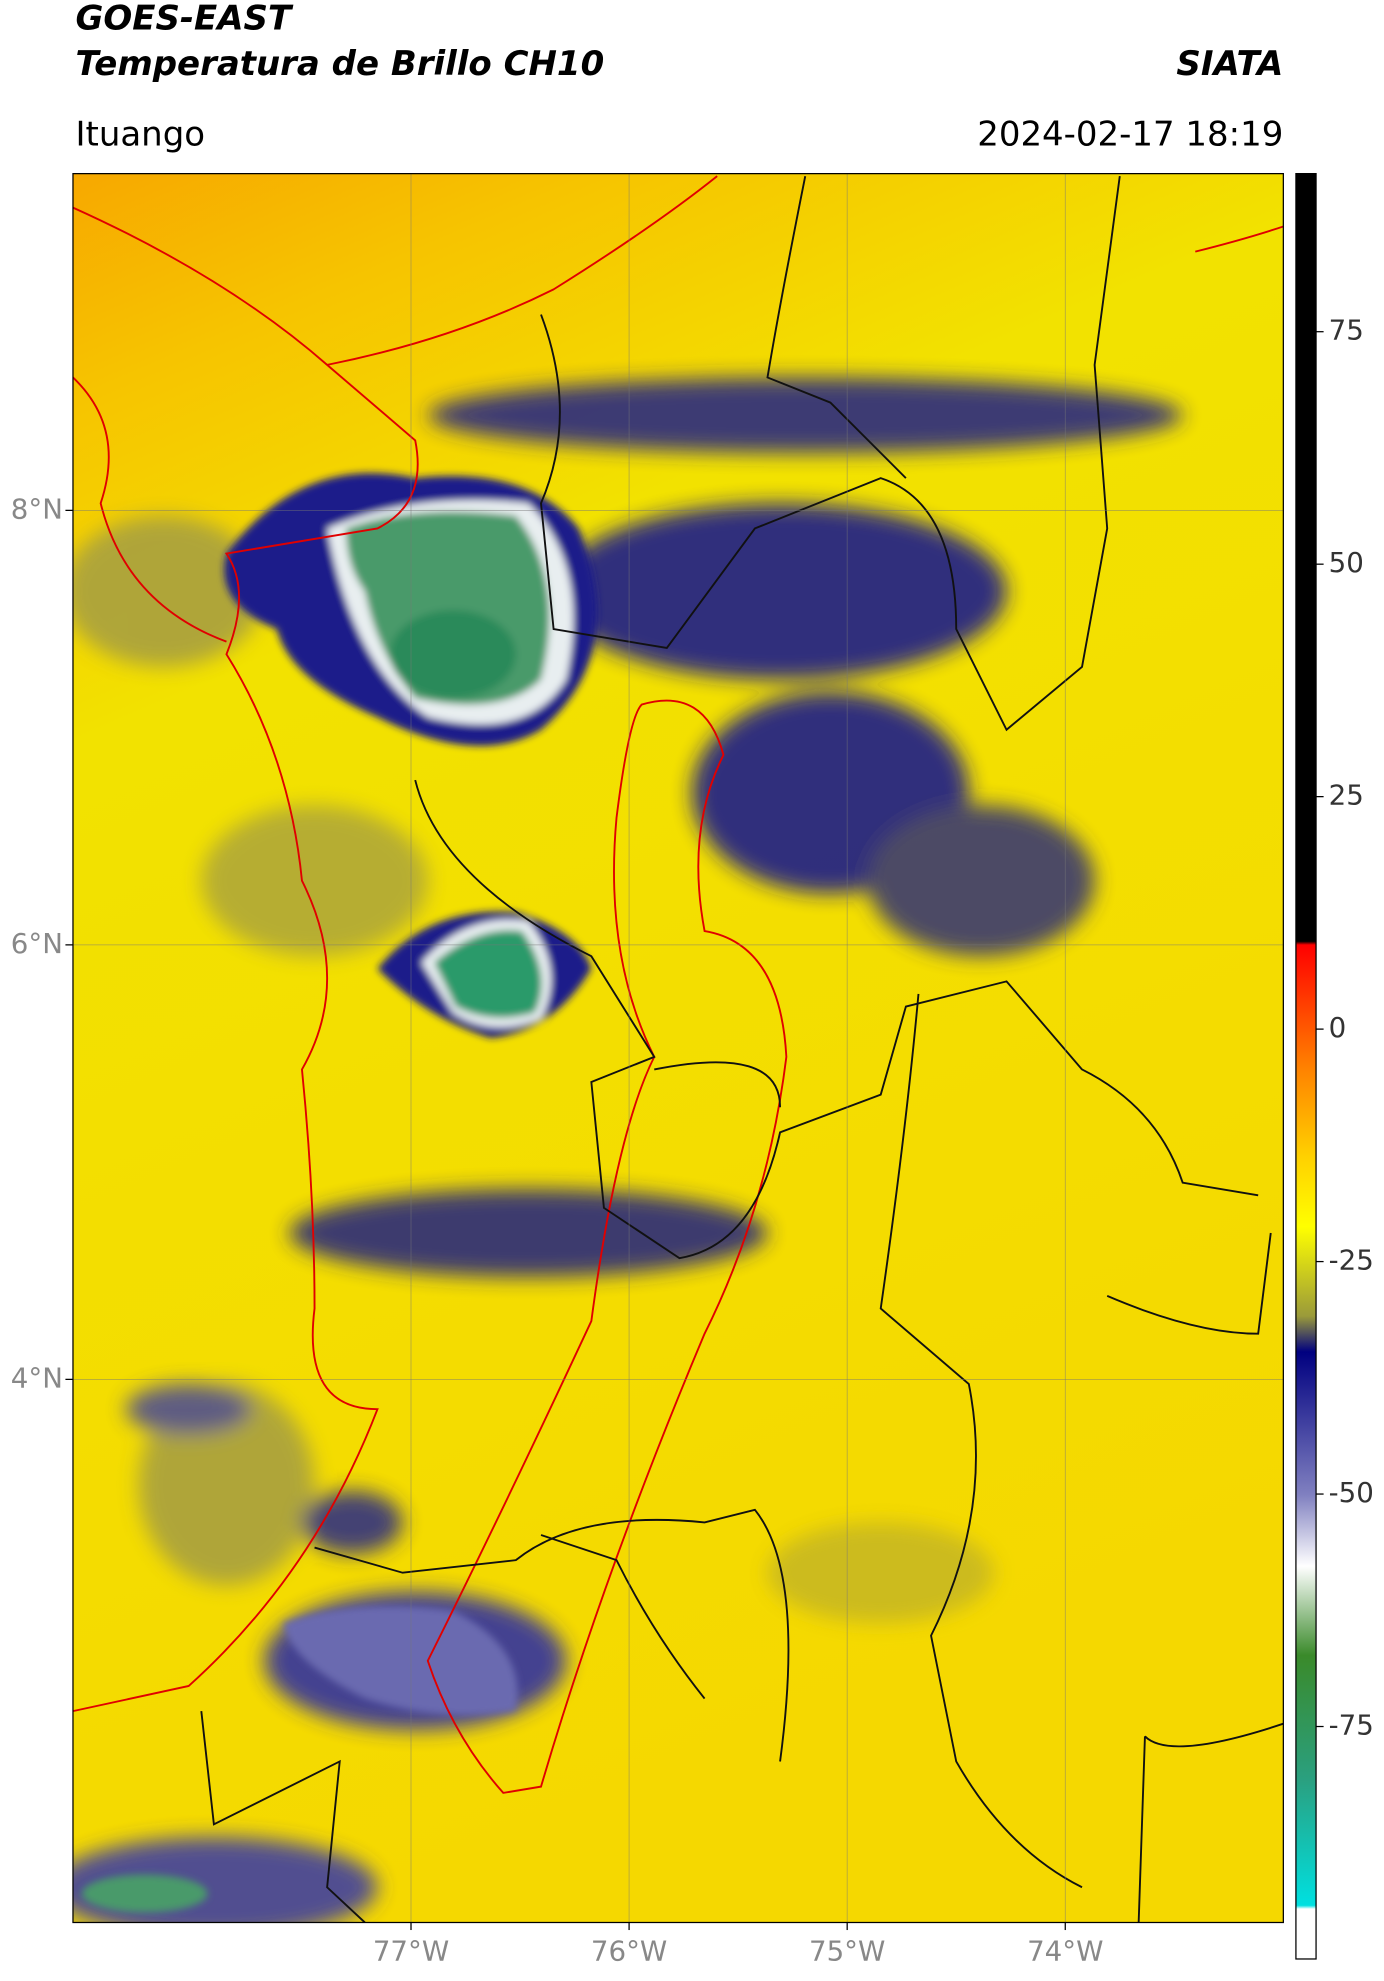  I want to click on x-tick-label: 77°W, so click(411, 1951).